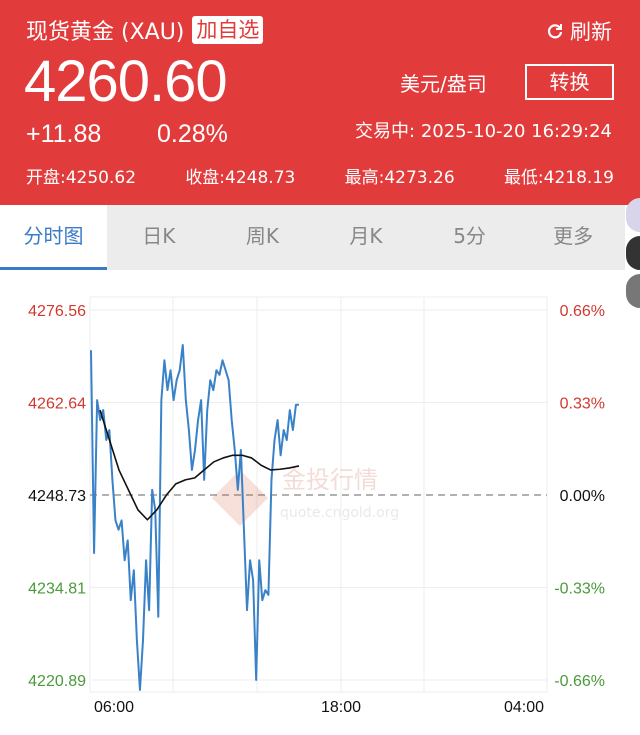  I want to click on y-tick-right: 0.00%, so click(582, 496).